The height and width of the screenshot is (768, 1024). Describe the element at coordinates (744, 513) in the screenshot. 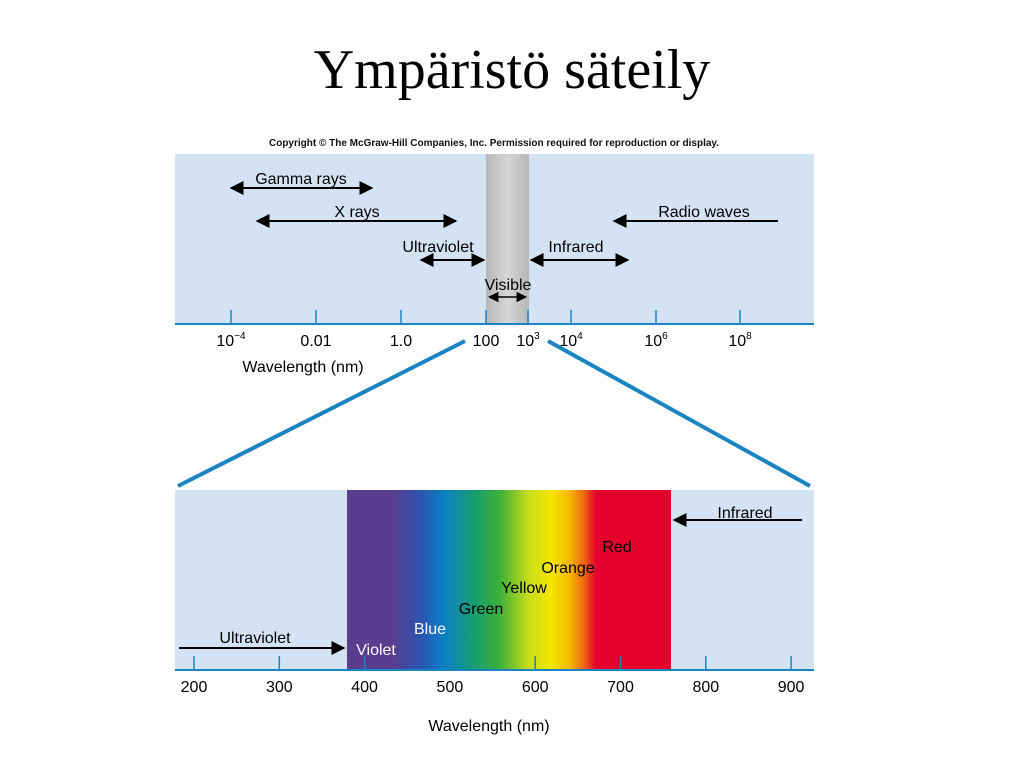

I see `ir-label-bottom: Infrared` at that location.